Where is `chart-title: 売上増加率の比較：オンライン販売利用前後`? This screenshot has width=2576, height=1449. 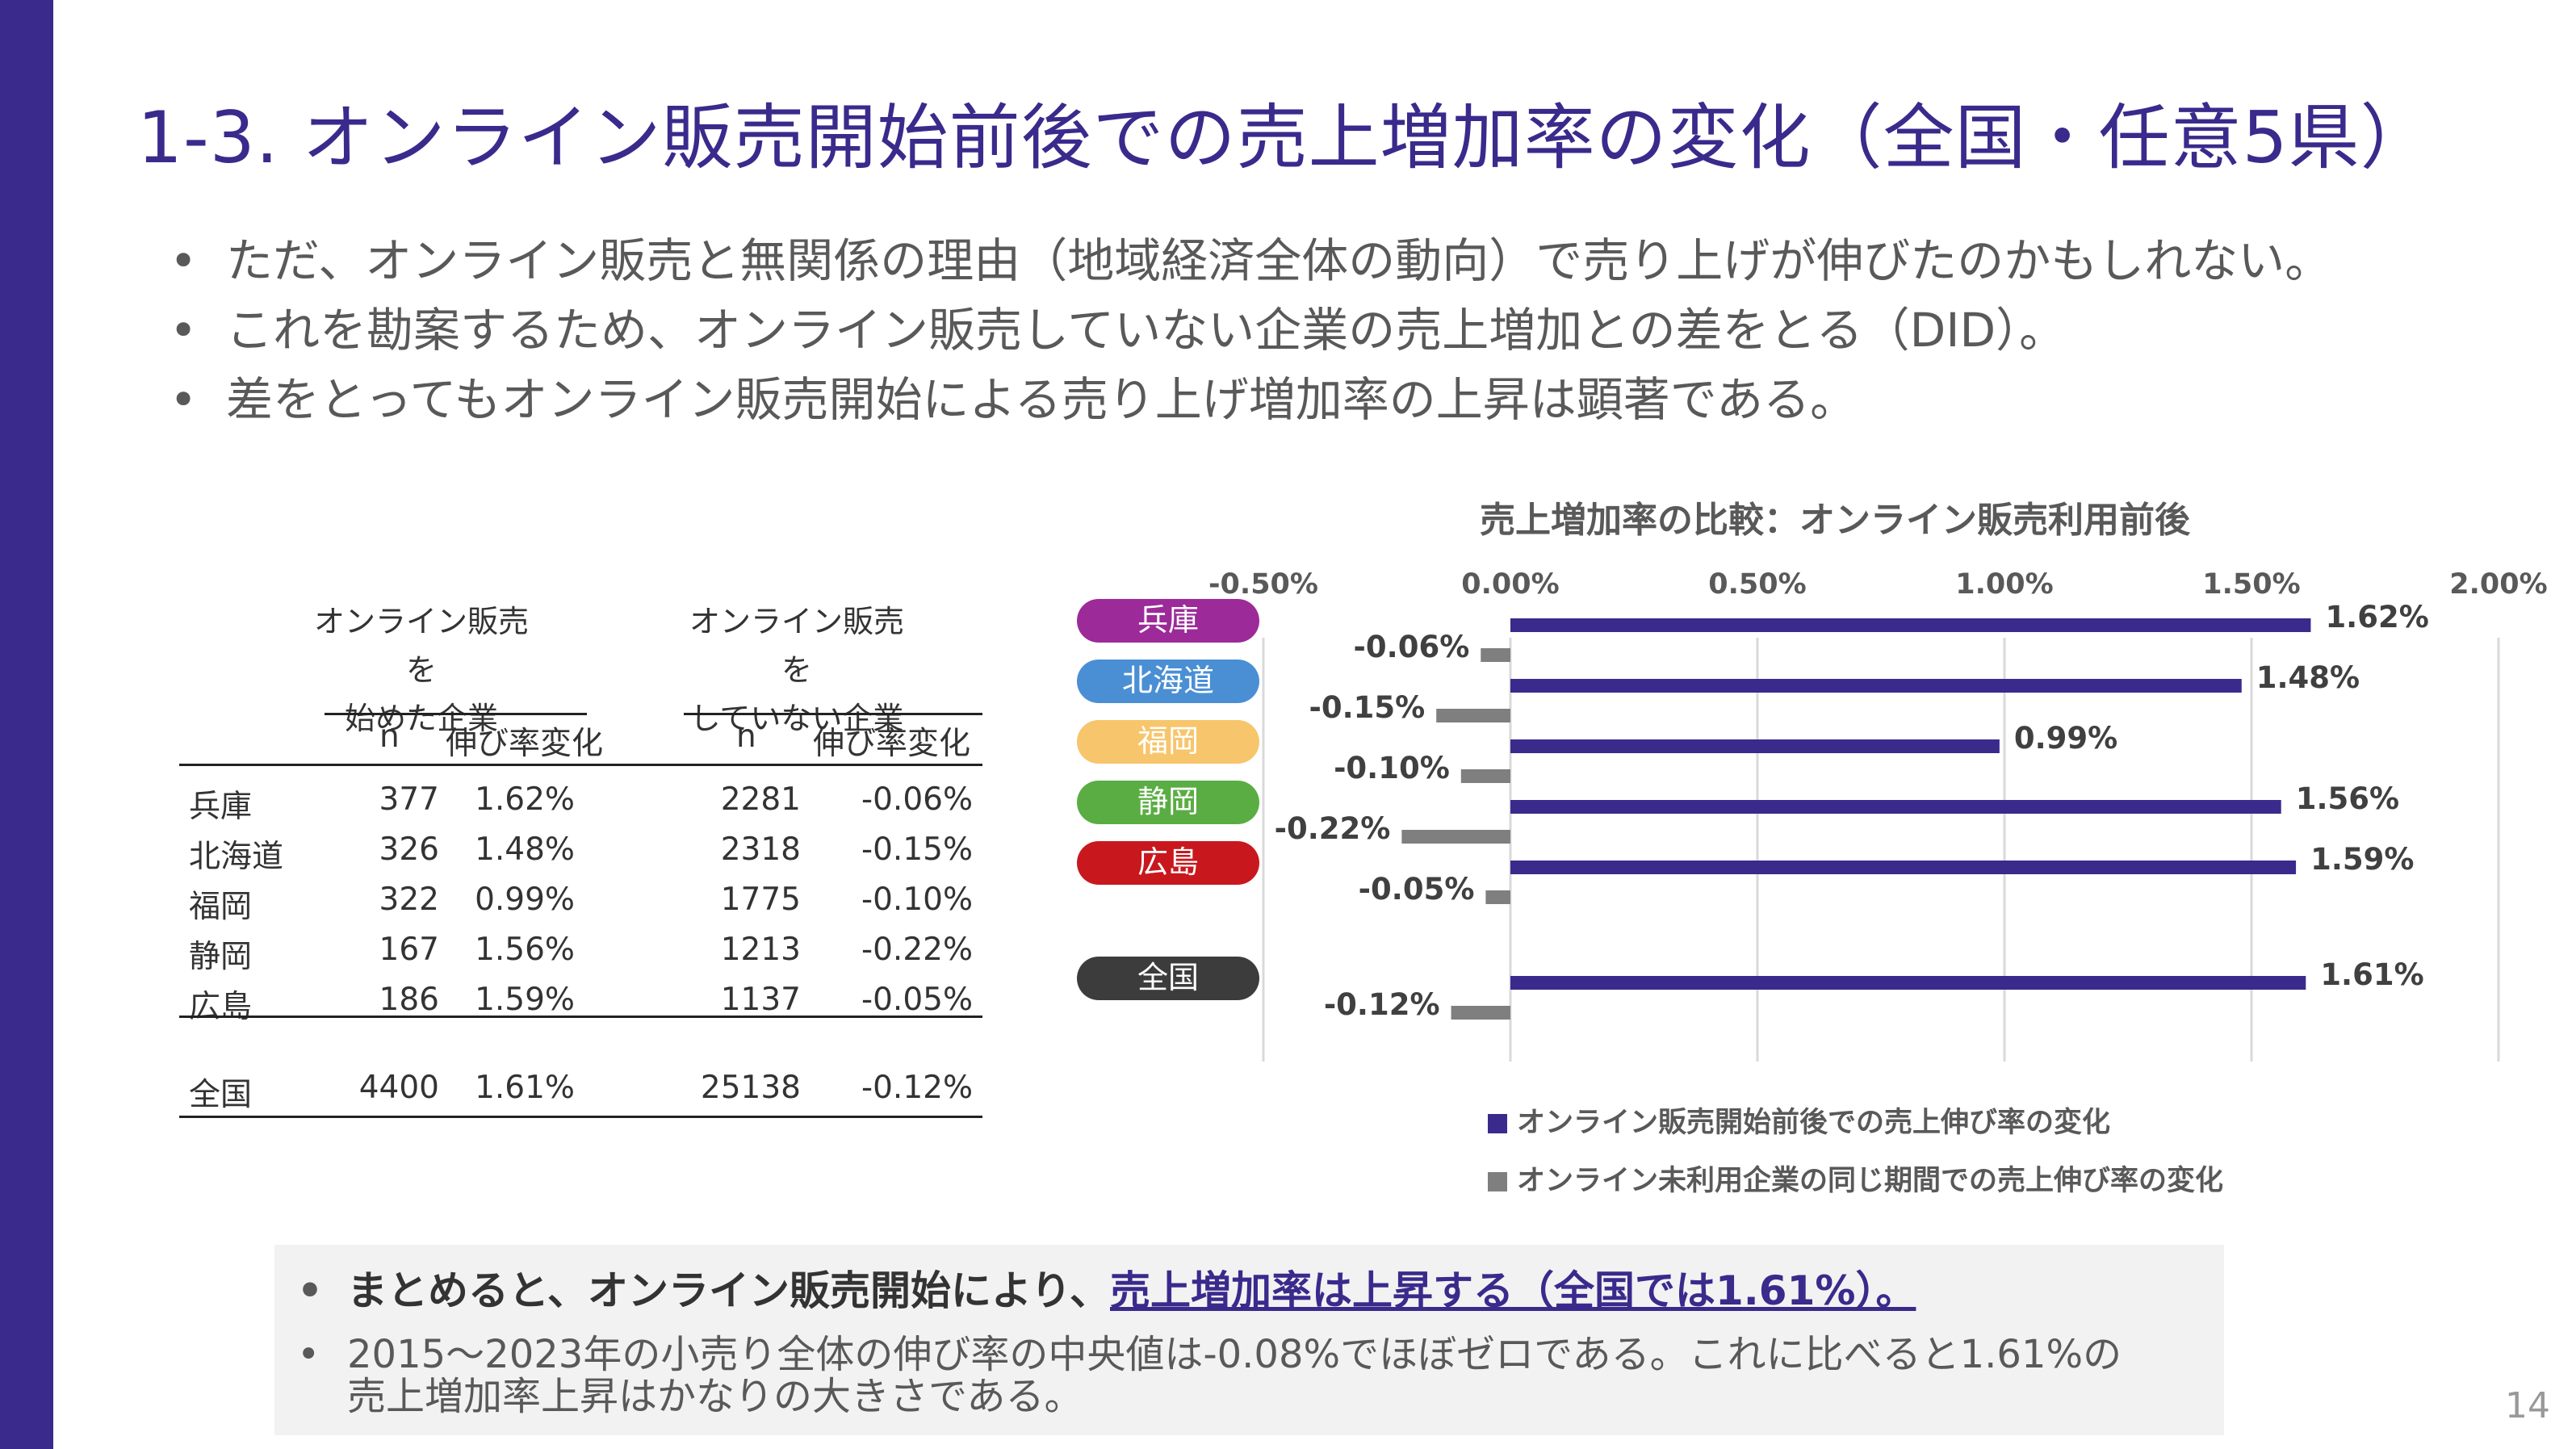 chart-title: 売上増加率の比較：オンライン販売利用前後 is located at coordinates (1835, 520).